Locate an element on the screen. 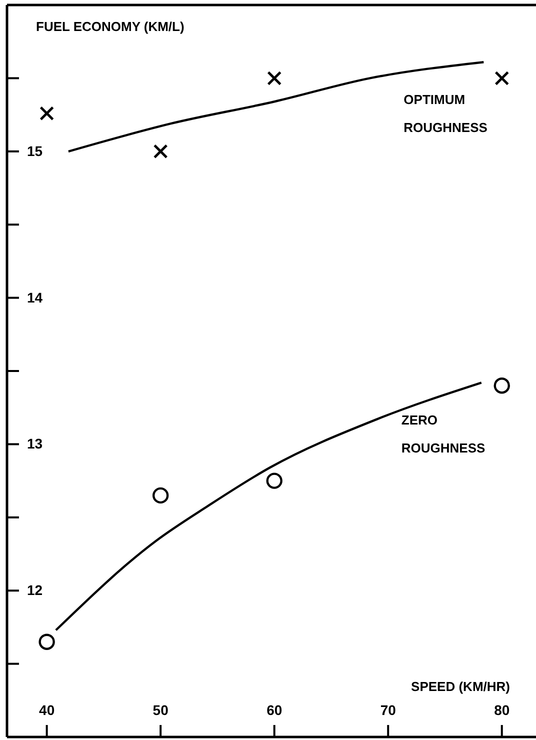 The image size is (536, 740). line-series is located at coordinates (276, 106).